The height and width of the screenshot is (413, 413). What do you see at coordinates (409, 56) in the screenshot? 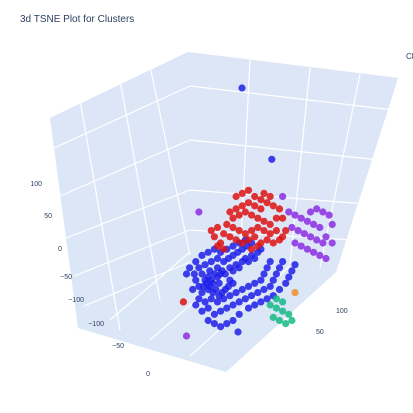
I see `legend-title: Cl` at bounding box center [409, 56].